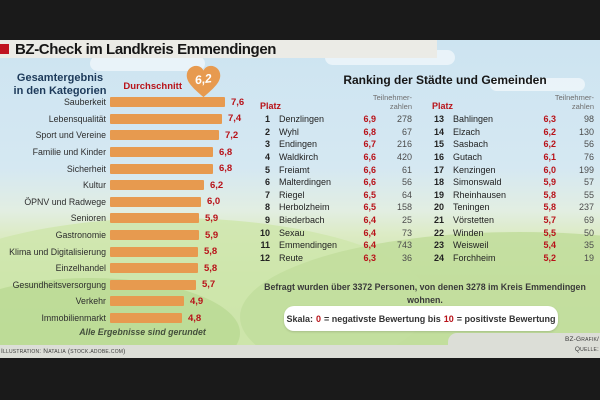 This screenshot has width=600, height=400. I want to click on rank-score: 5,8, so click(549, 194).